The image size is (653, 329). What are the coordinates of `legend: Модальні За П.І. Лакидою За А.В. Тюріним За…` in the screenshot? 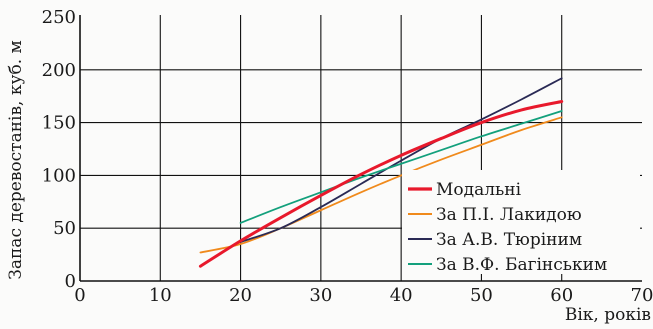 It's located at (521, 222).